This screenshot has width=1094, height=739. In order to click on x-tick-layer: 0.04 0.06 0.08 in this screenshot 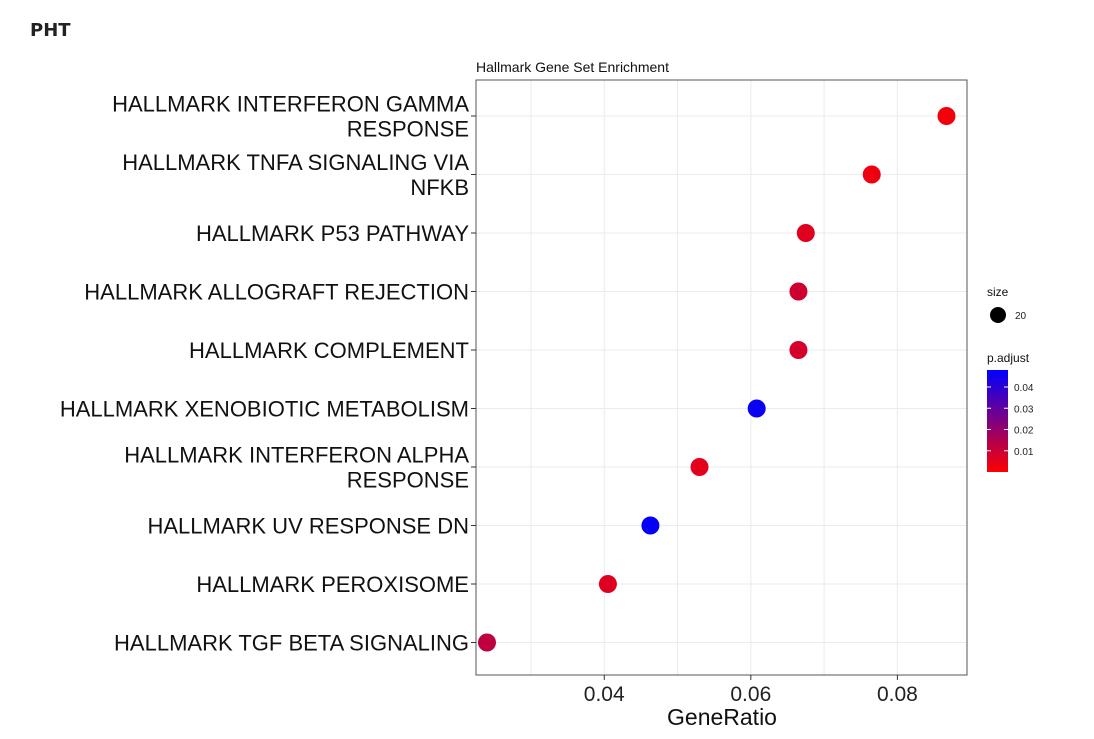, I will do `click(751, 690)`.